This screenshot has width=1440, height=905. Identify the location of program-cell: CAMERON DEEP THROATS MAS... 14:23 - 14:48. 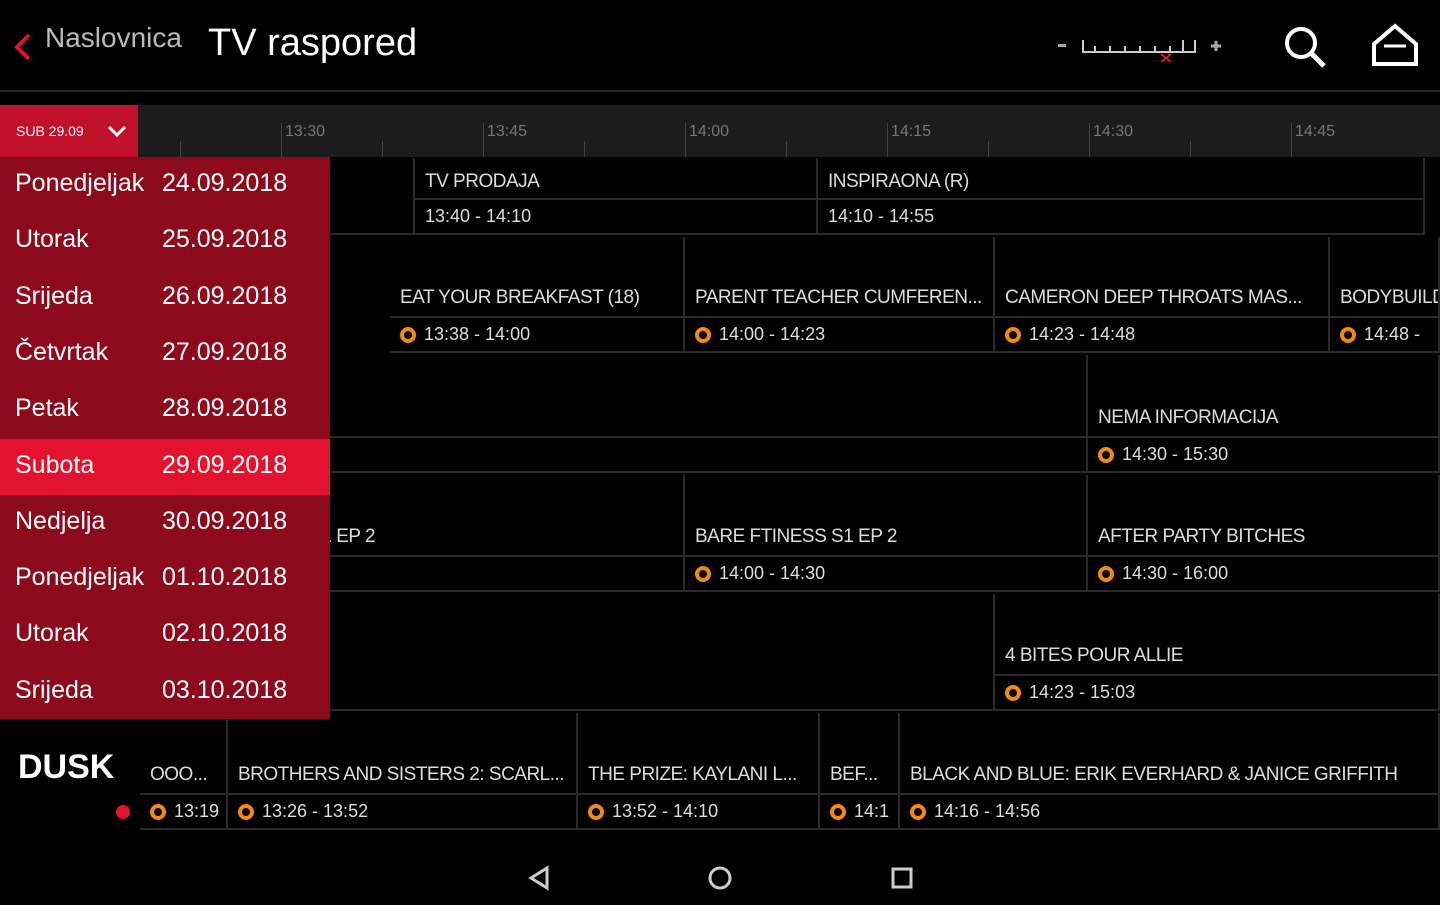
(1162, 295).